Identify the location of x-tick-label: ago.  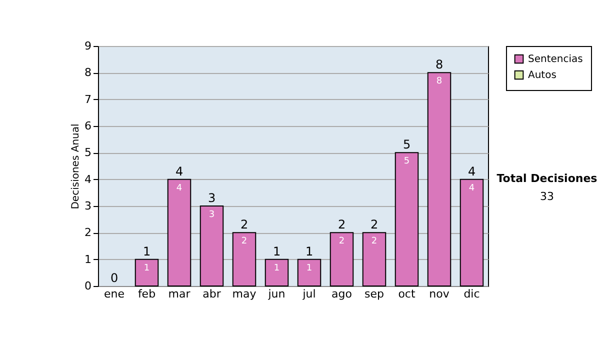
(342, 294).